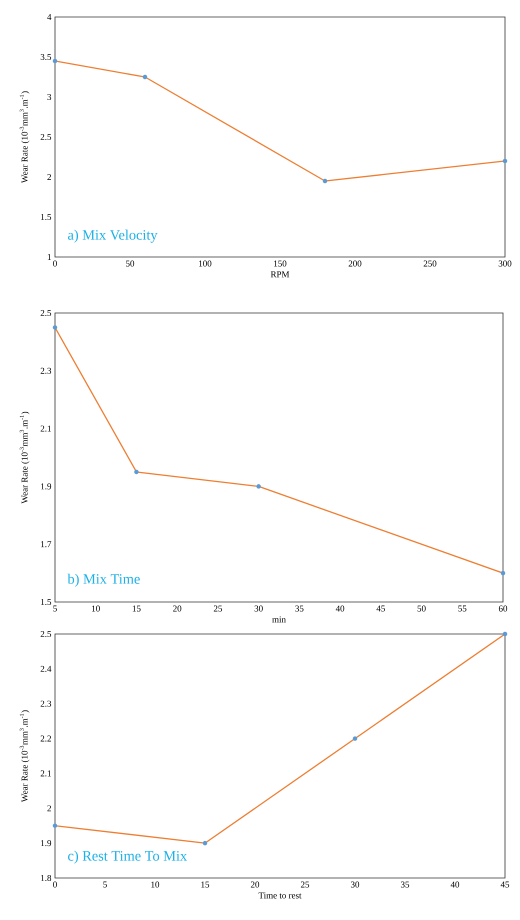  I want to click on y-tick-label: 2.4, so click(46, 669).